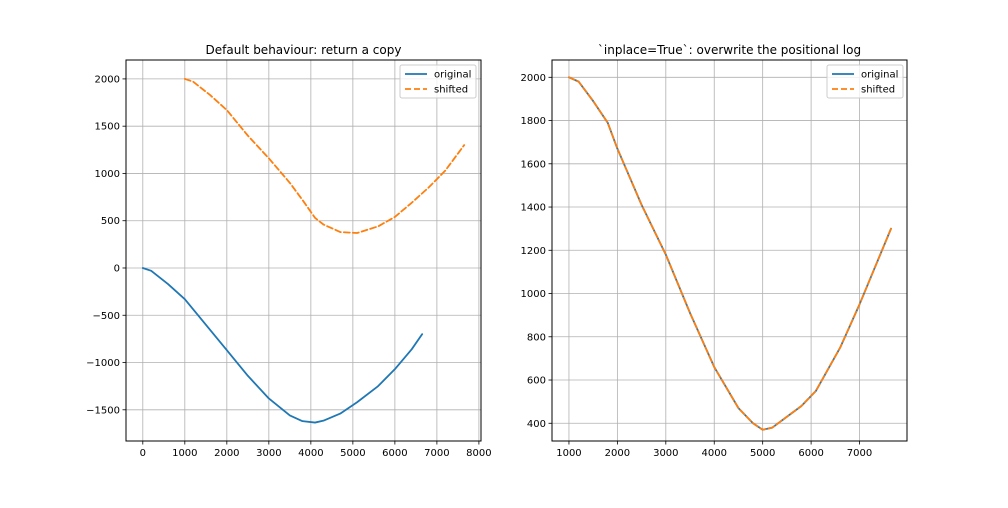  What do you see at coordinates (268, 453) in the screenshot?
I see `left-x-tick-label: 3000` at bounding box center [268, 453].